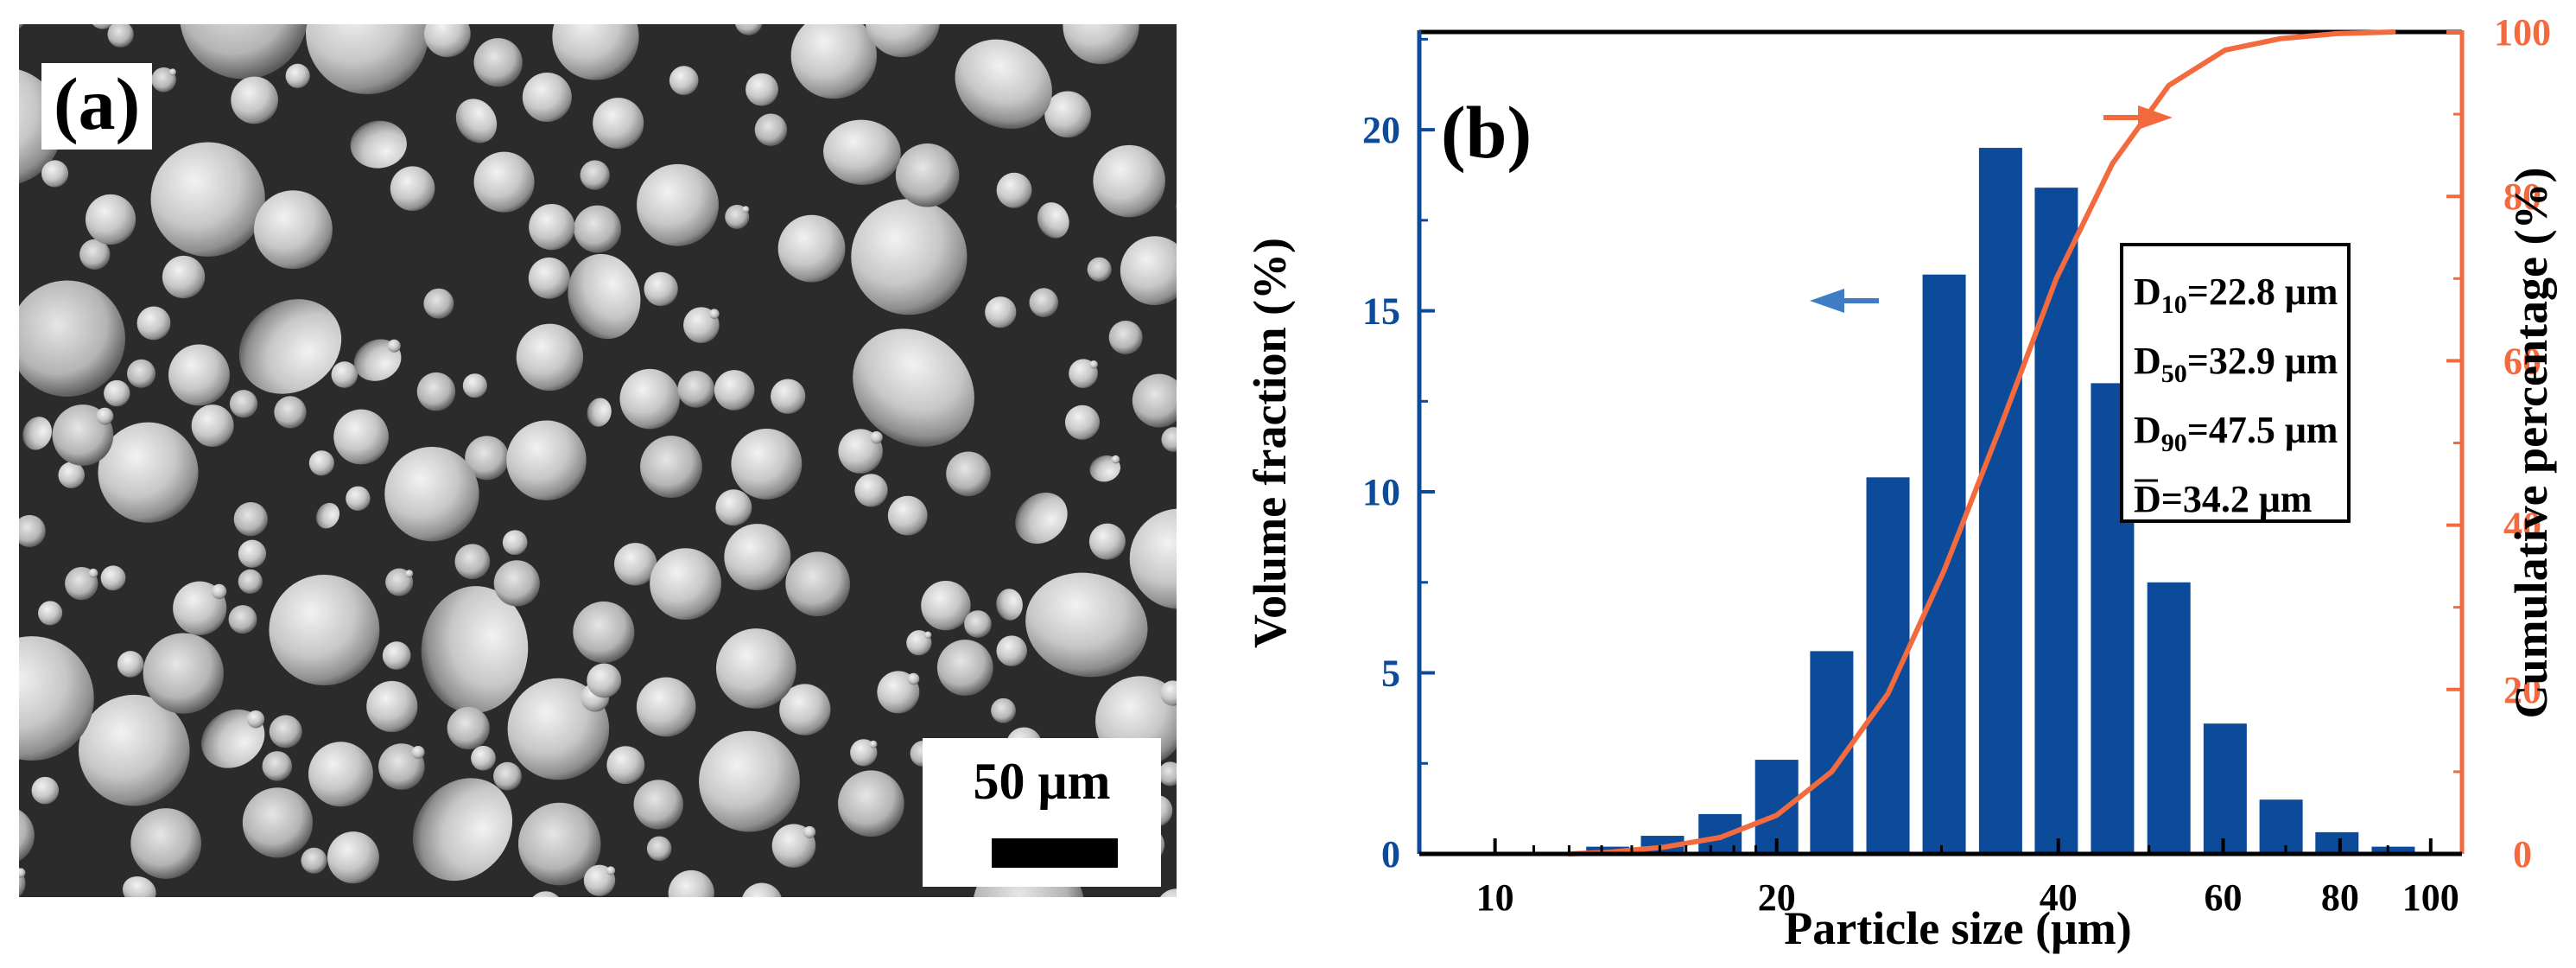  I want to click on stats-d50: D50=32.9 μm, so click(2236, 364).